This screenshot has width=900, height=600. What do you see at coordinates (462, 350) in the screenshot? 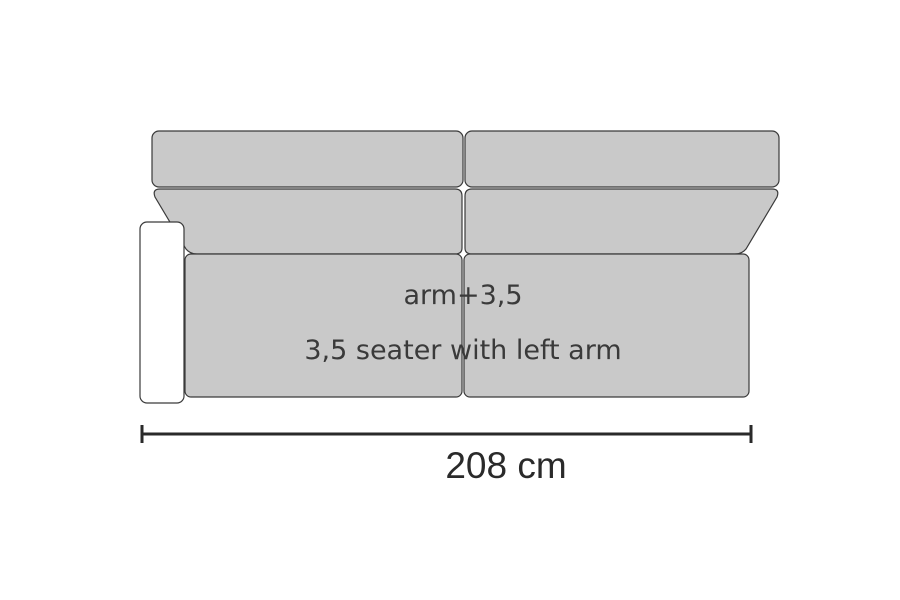
I see `model-description-label: 3,5 seater with left arm` at bounding box center [462, 350].